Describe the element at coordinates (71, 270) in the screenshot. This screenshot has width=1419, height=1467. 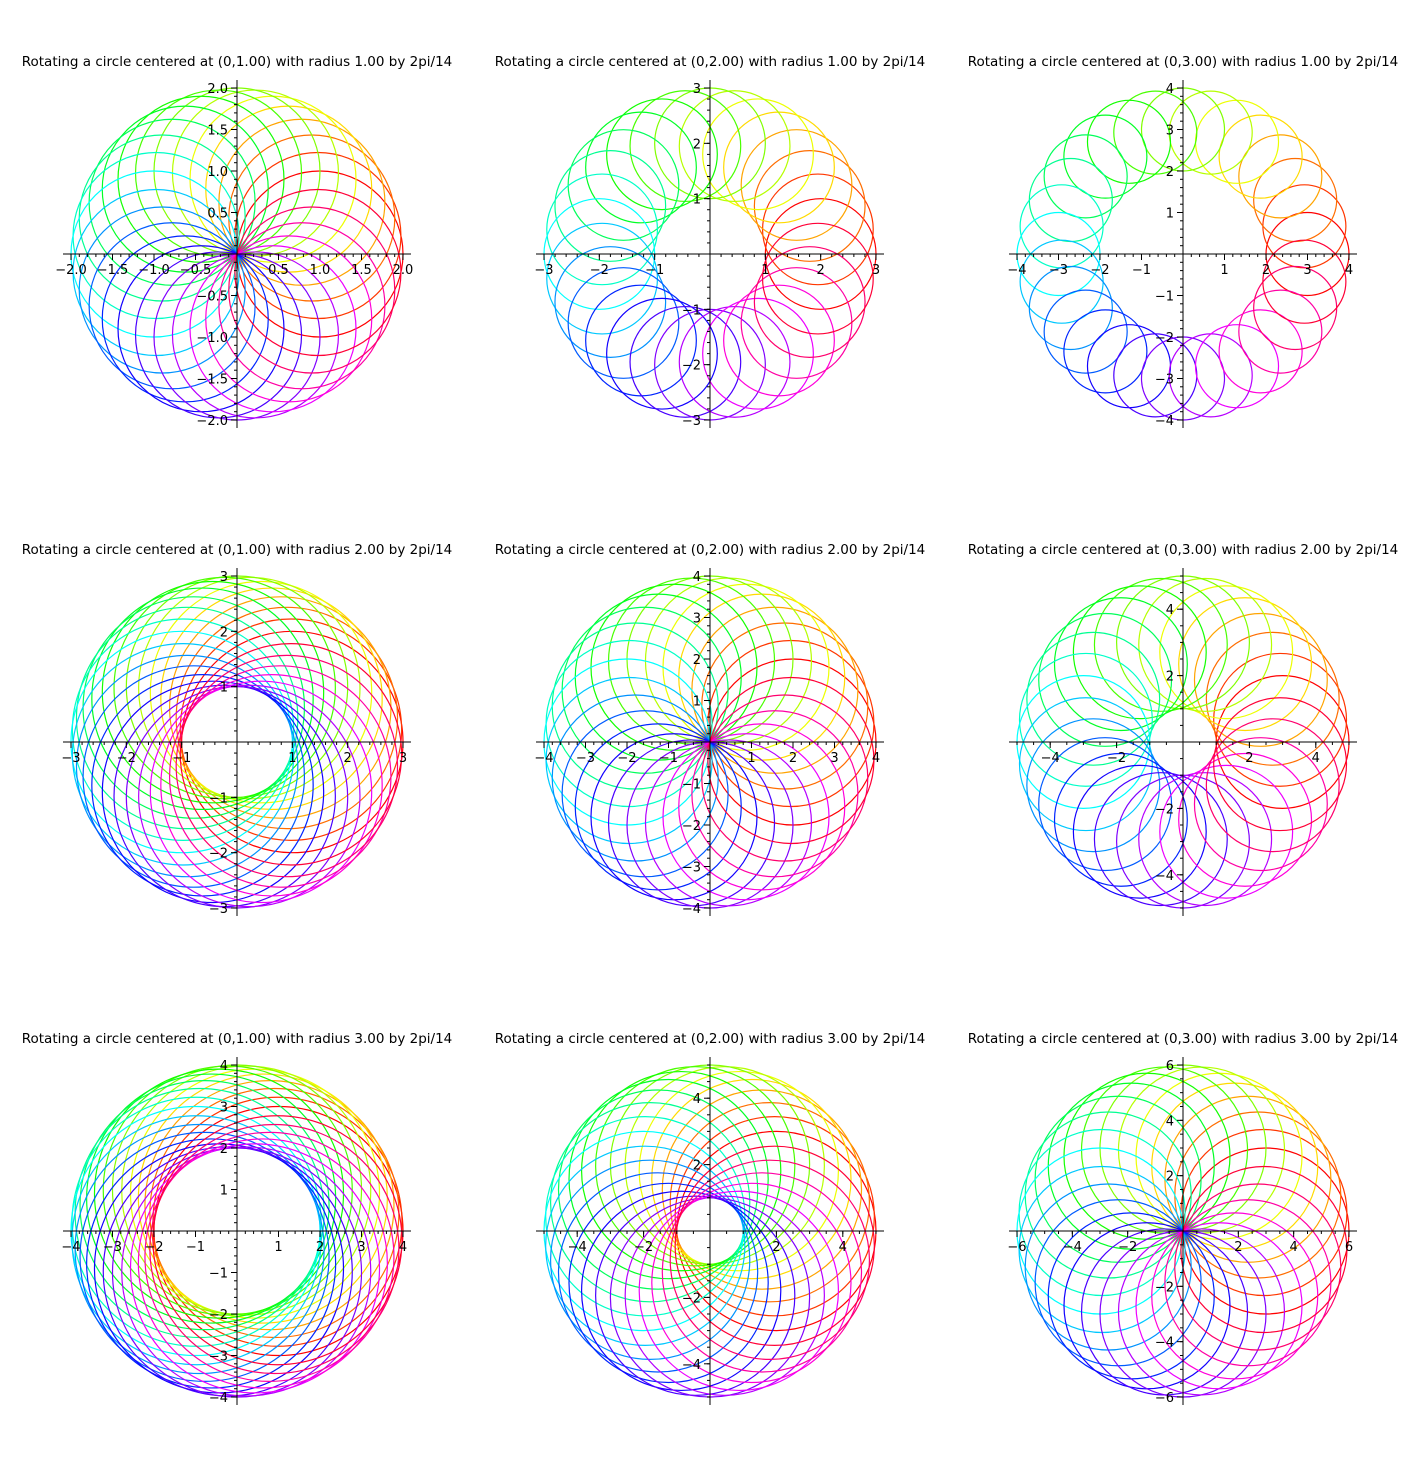
I see `x-tick-label: −2.0` at that location.